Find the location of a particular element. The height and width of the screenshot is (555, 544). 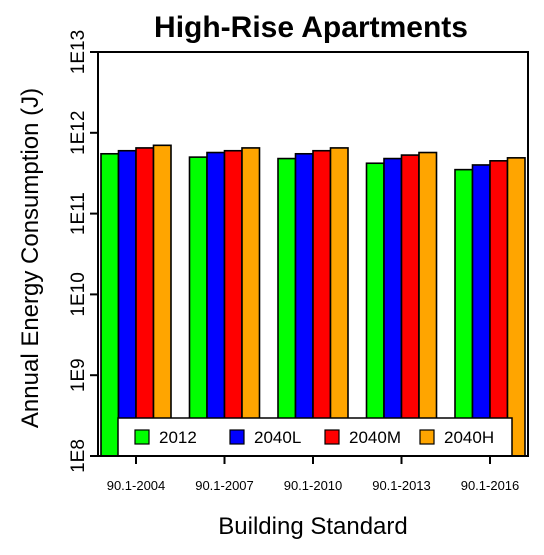

legend-box is located at coordinates (315, 437).